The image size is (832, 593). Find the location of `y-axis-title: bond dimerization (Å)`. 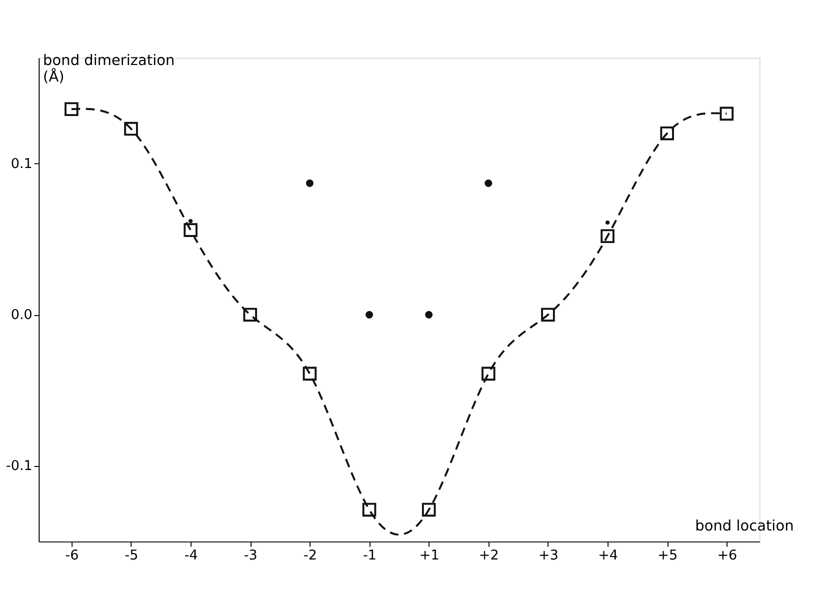

y-axis-title: bond dimerization (Å) is located at coordinates (109, 69).